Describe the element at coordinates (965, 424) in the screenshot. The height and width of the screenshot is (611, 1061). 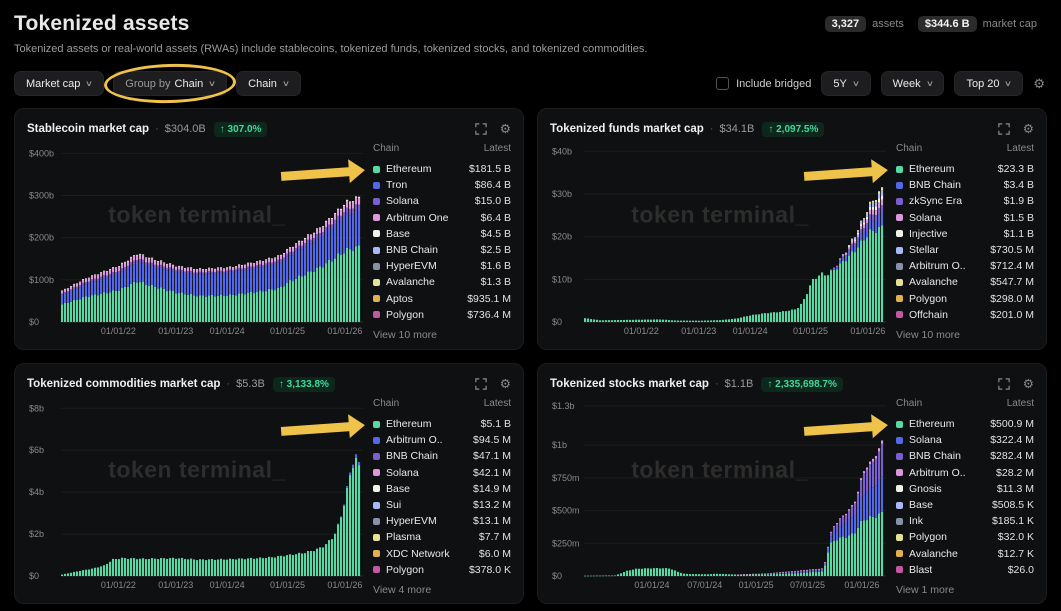
I see `legend-row: Ethereum $500.9 M` at that location.